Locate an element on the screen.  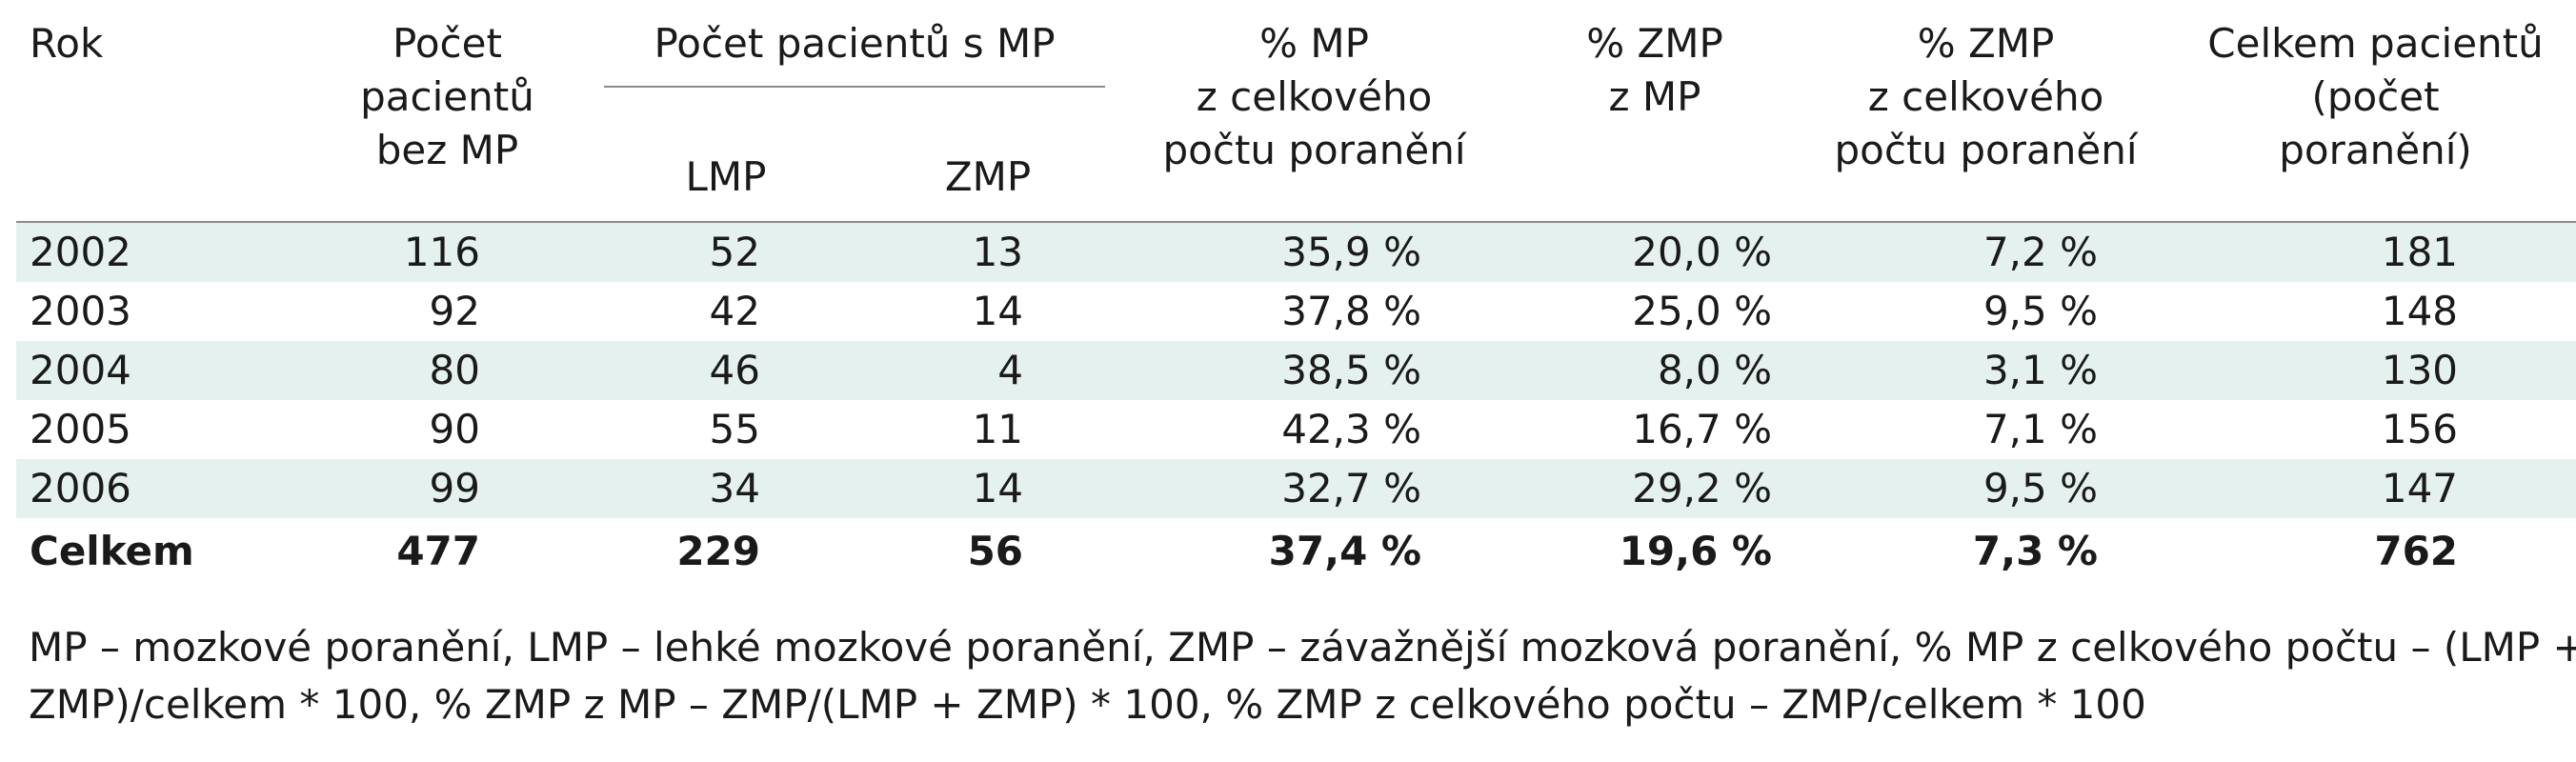
table-row: 2004 80 46 4 38,5 % 8,0 % 3,1 % 130 is located at coordinates (1296, 370).